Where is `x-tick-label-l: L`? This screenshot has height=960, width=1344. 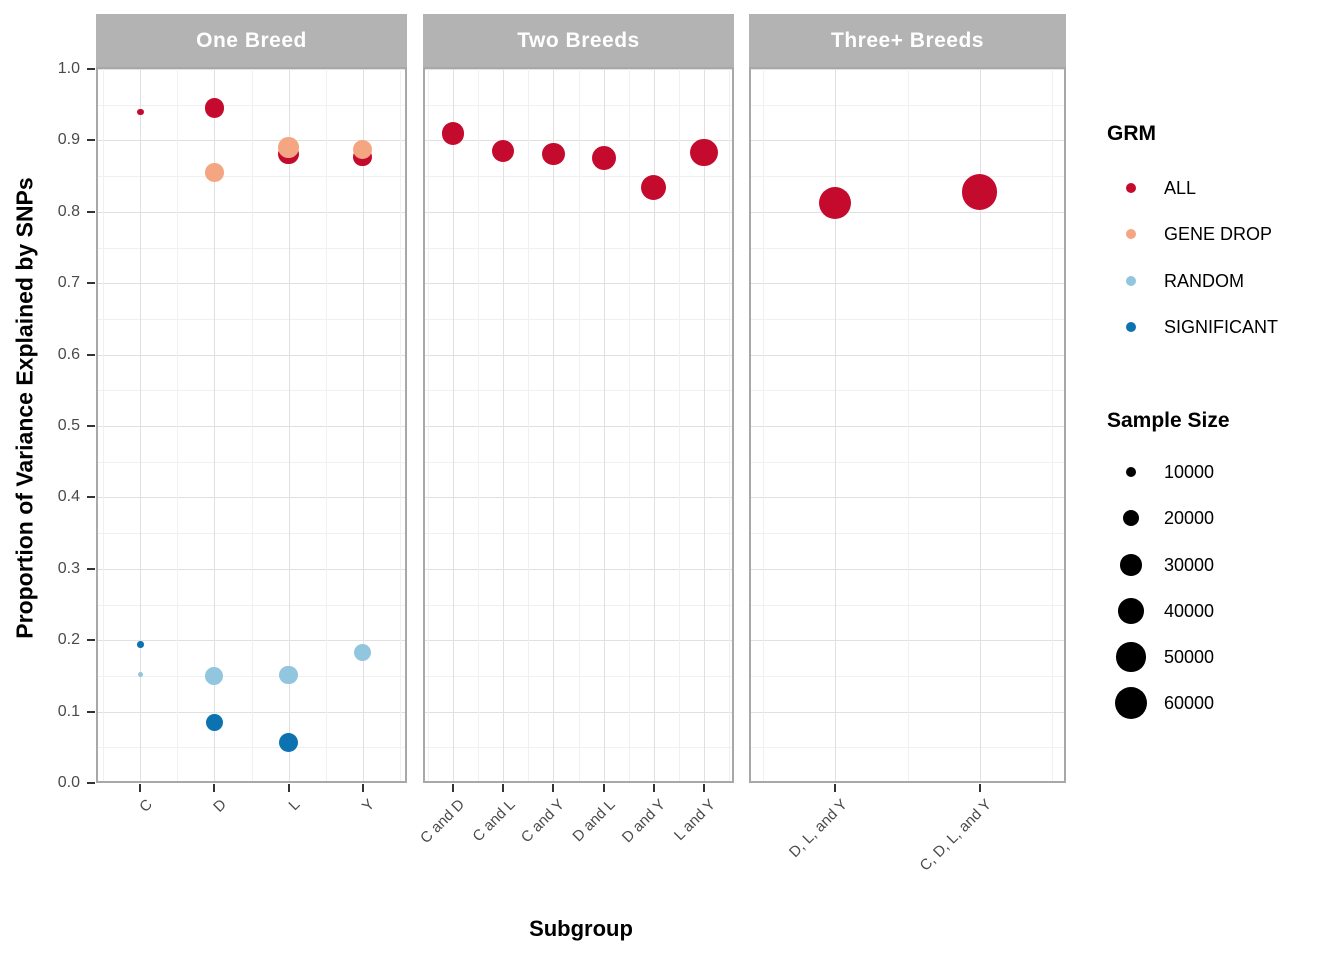
x-tick-label-l: L is located at coordinates (294, 805).